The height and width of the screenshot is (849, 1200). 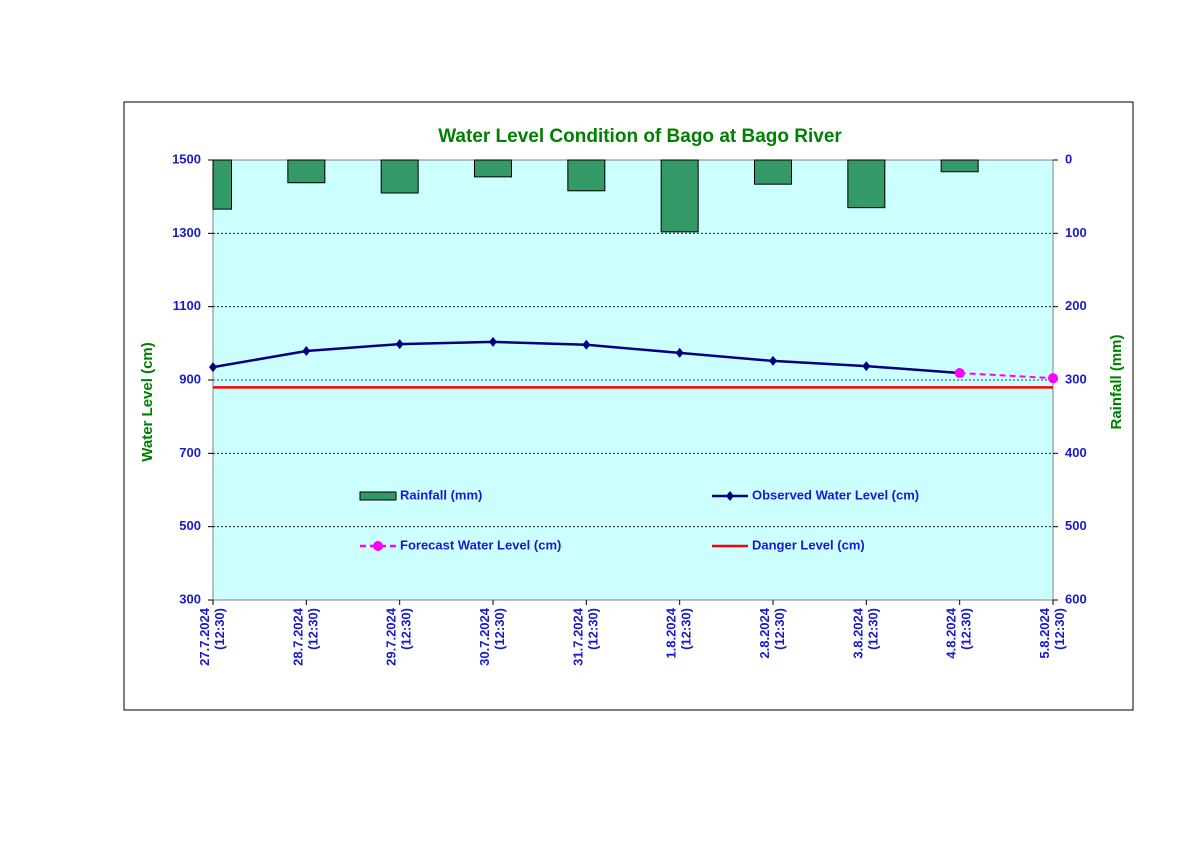 What do you see at coordinates (1076, 452) in the screenshot?
I see `y2-tick-label: 400` at bounding box center [1076, 452].